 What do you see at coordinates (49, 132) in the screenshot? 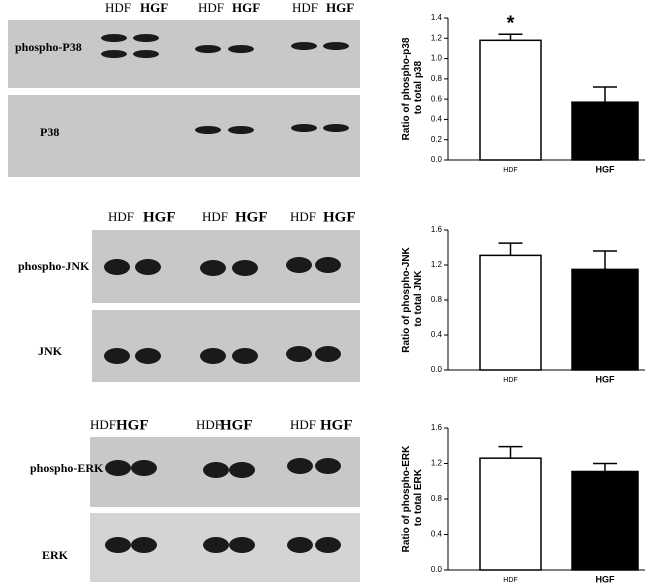
I see `row-label: P38` at bounding box center [49, 132].